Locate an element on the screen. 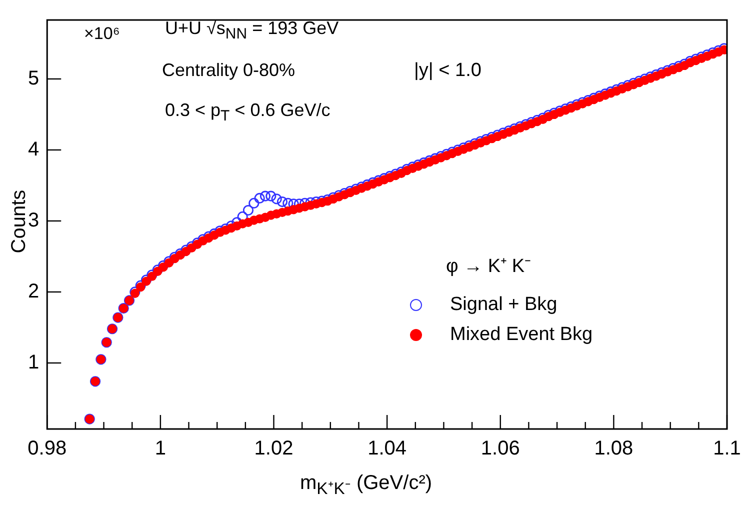 The width and height of the screenshot is (749, 509). legend-title: φ → K⁺ K⁻ is located at coordinates (489, 266).